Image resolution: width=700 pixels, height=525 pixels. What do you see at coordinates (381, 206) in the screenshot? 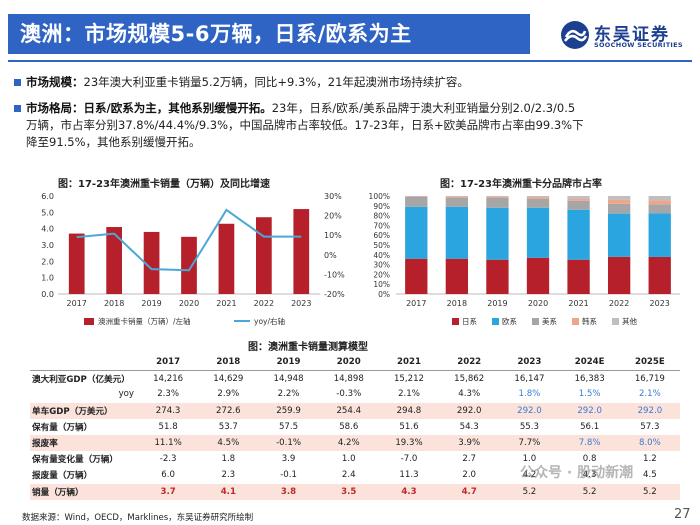
I see `y-tick-label: 90%` at bounding box center [381, 206].